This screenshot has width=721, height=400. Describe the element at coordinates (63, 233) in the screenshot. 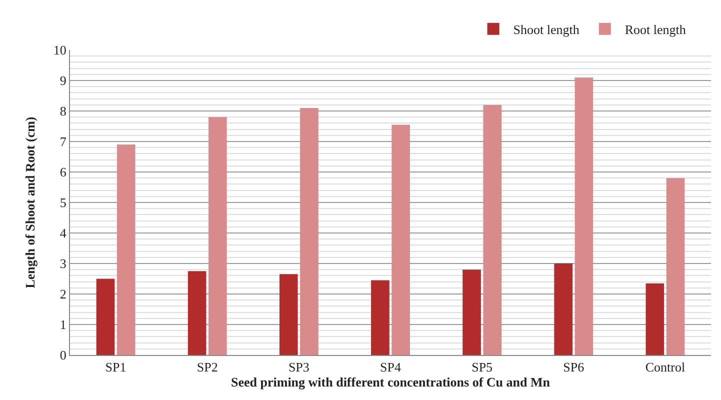

I see `y-tick-label: 4` at that location.